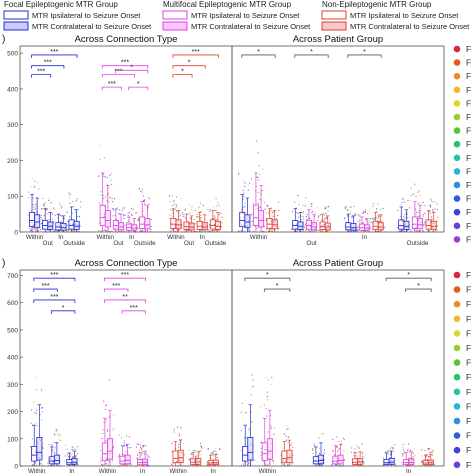  What do you see at coordinates (16, 15) in the screenshot?
I see `legend-swatch` at bounding box center [16, 15].